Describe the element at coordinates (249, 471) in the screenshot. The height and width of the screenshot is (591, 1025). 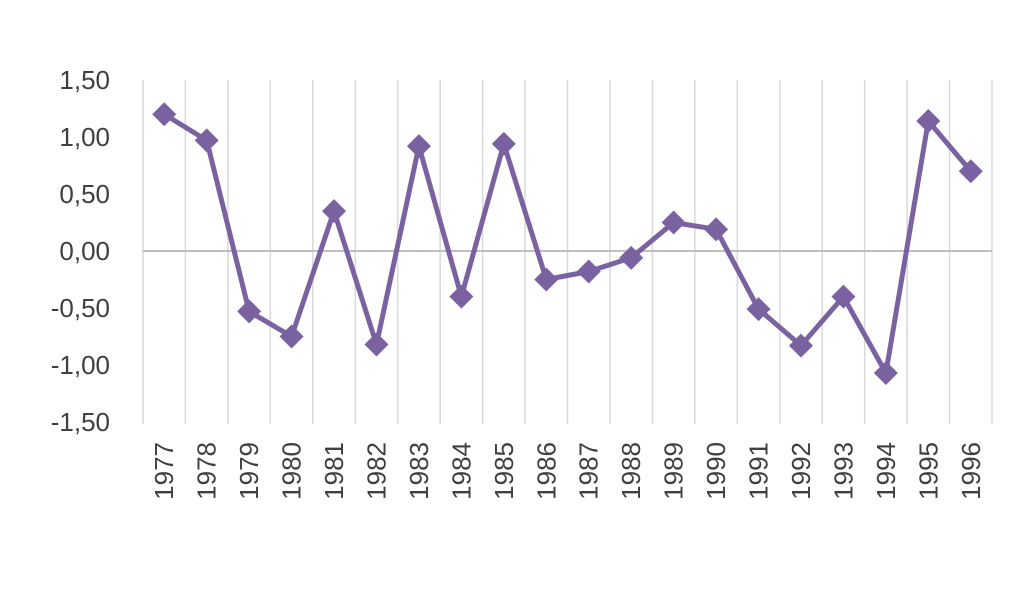
I see `x-tick-label: 1979` at that location.